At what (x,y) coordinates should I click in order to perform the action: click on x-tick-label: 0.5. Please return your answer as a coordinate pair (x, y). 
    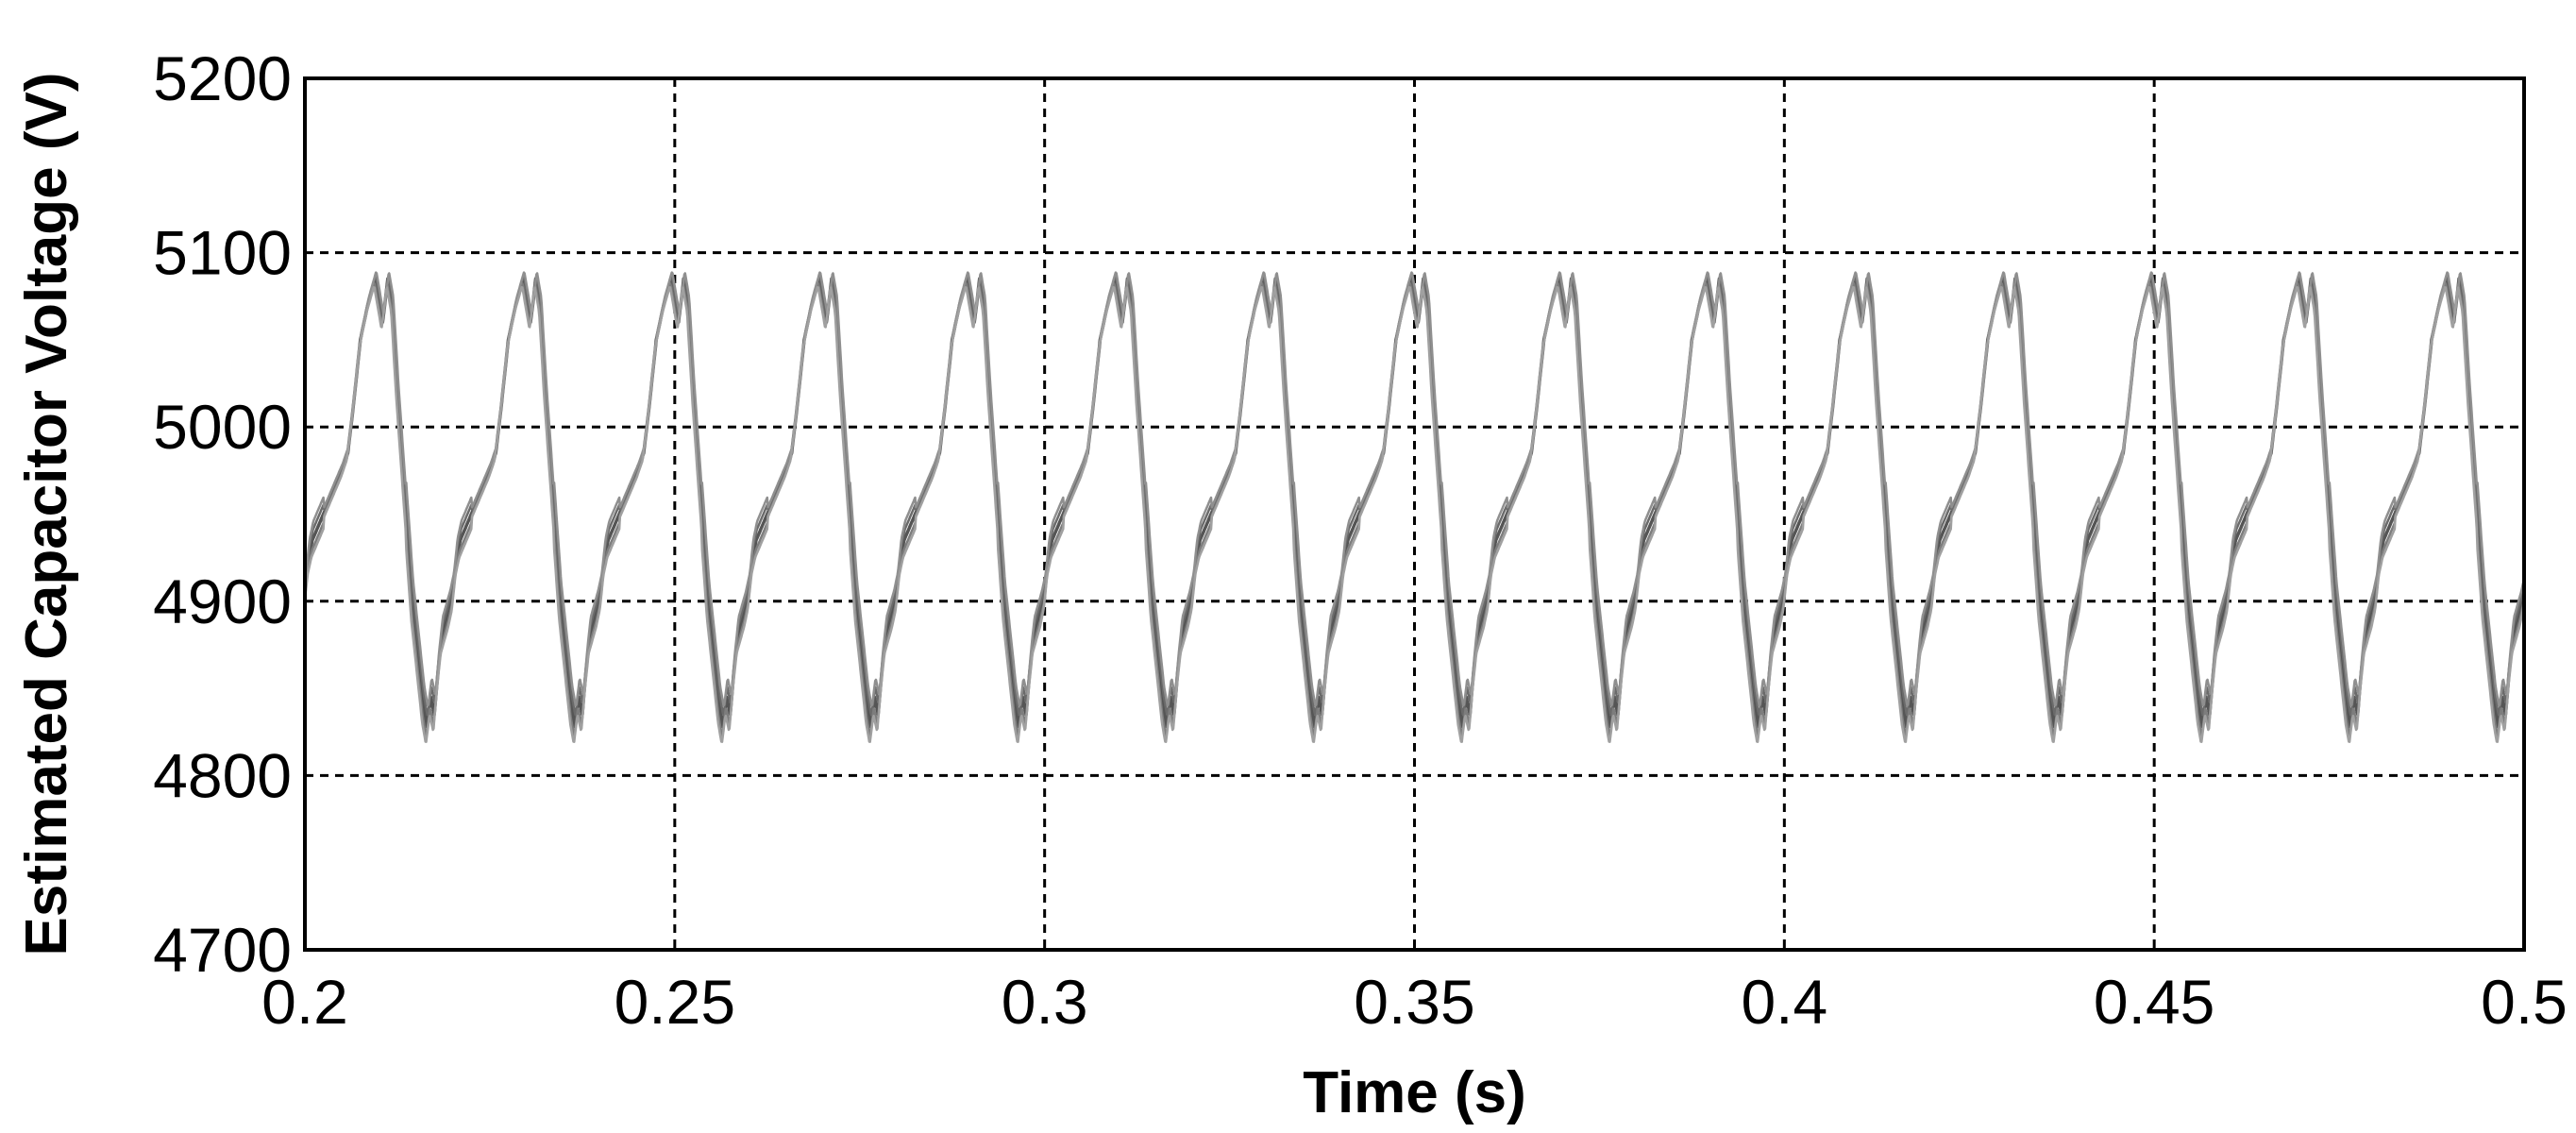
    Looking at the image, I should click on (2524, 1002).